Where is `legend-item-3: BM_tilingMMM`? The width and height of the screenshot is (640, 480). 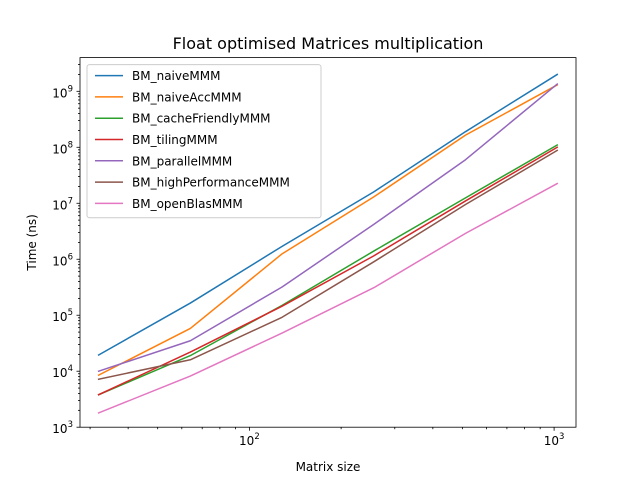 legend-item-3: BM_tilingMMM is located at coordinates (156, 140).